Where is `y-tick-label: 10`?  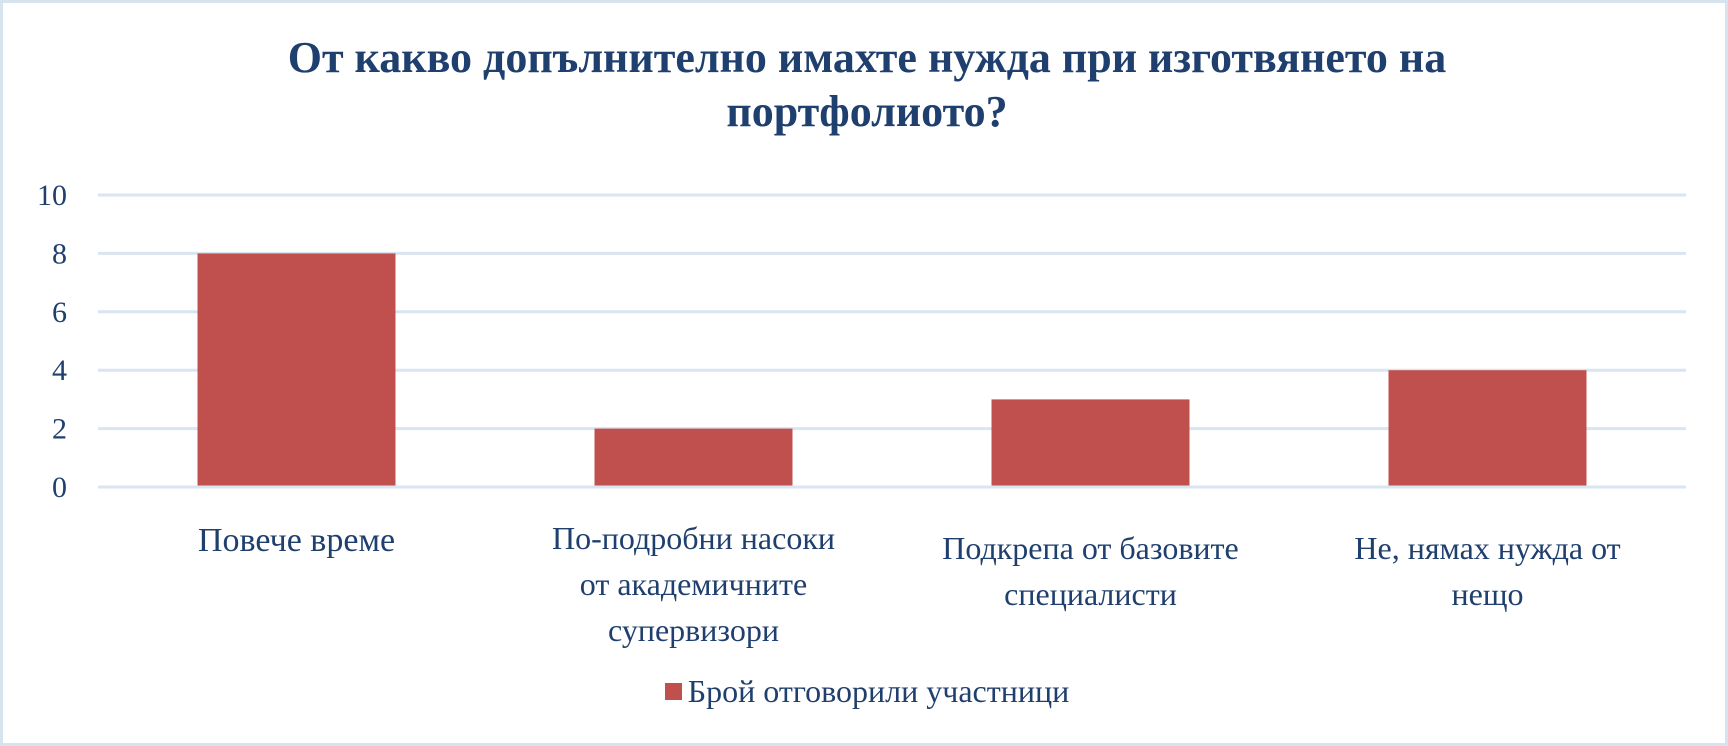 y-tick-label: 10 is located at coordinates (52, 195).